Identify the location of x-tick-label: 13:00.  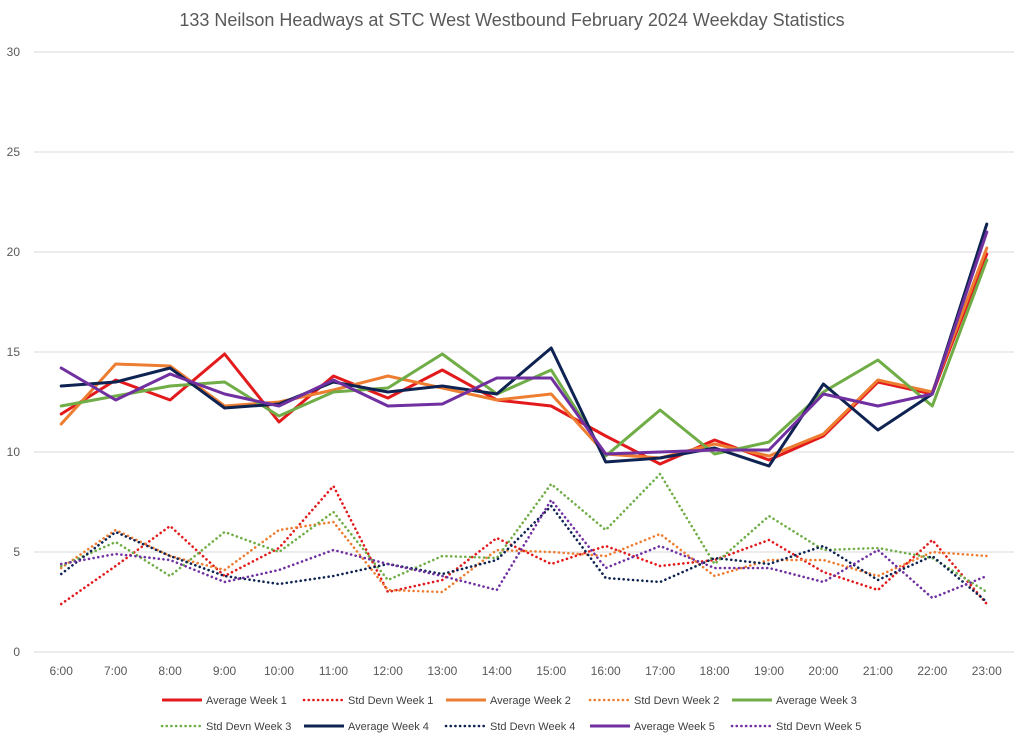
(442, 671).